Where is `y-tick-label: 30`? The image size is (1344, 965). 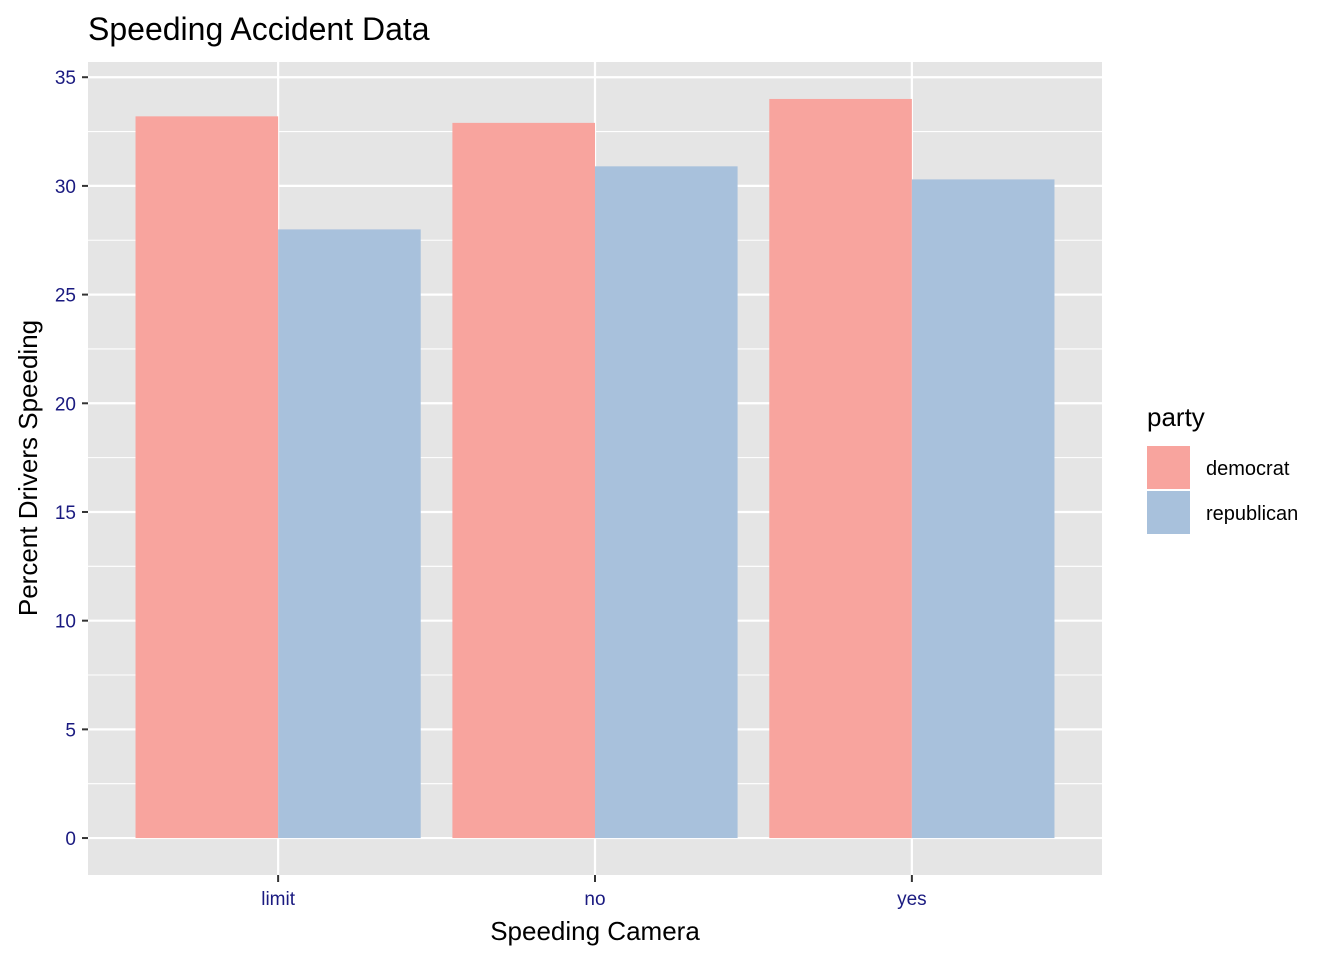 y-tick-label: 30 is located at coordinates (65, 187).